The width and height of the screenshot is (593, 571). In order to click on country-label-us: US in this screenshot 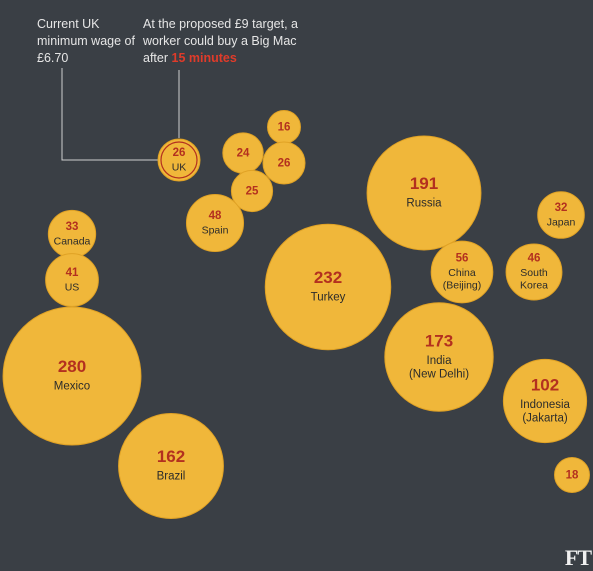, I will do `click(72, 287)`.